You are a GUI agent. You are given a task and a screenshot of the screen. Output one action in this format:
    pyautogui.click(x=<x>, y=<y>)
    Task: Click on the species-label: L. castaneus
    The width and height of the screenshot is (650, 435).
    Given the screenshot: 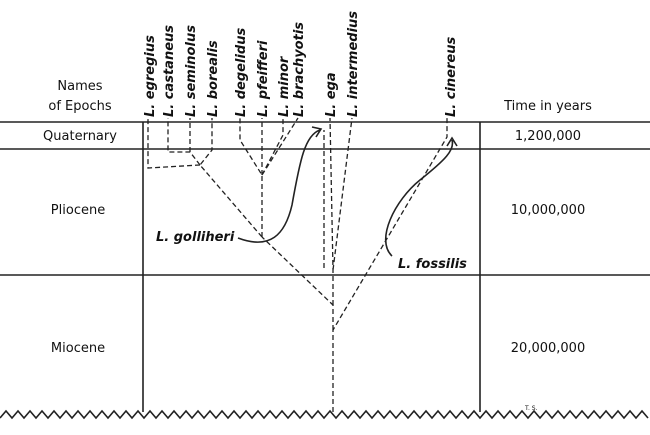 What is the action you would take?
    pyautogui.click(x=169, y=71)
    